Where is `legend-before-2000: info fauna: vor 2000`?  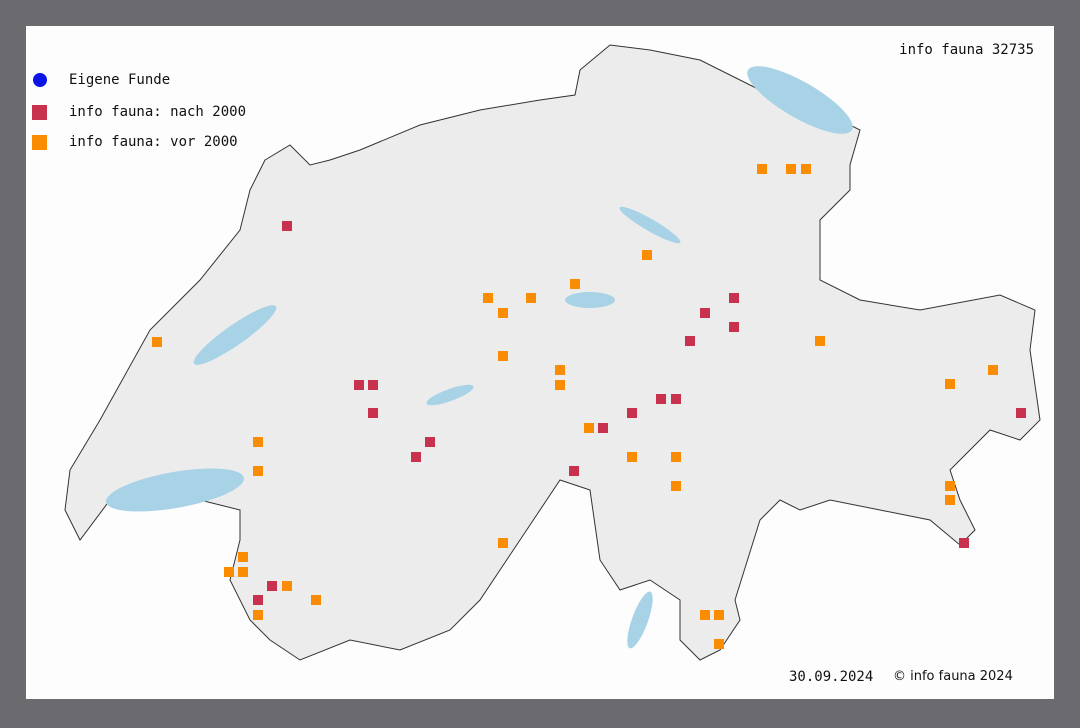 legend-before-2000: info fauna: vor 2000 is located at coordinates (135, 142).